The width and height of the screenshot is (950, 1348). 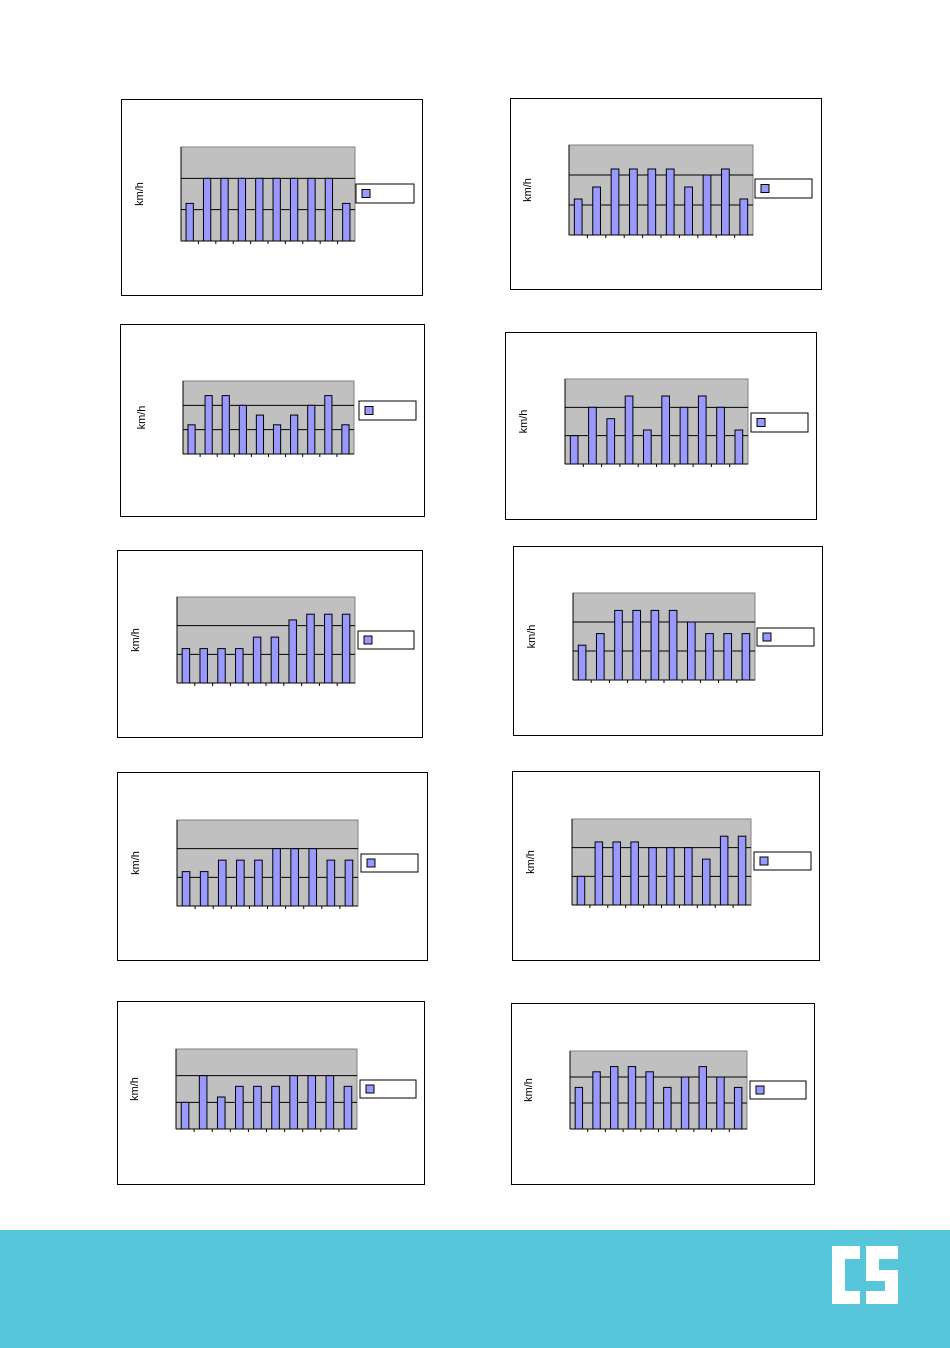 I want to click on bar-chart-5: km/h, so click(x=270, y=644).